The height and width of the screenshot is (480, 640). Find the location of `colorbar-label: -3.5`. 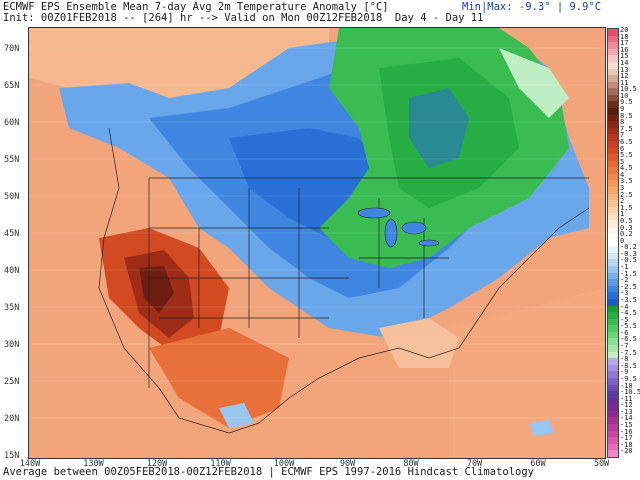

colorbar-label: -3.5 is located at coordinates (628, 299).